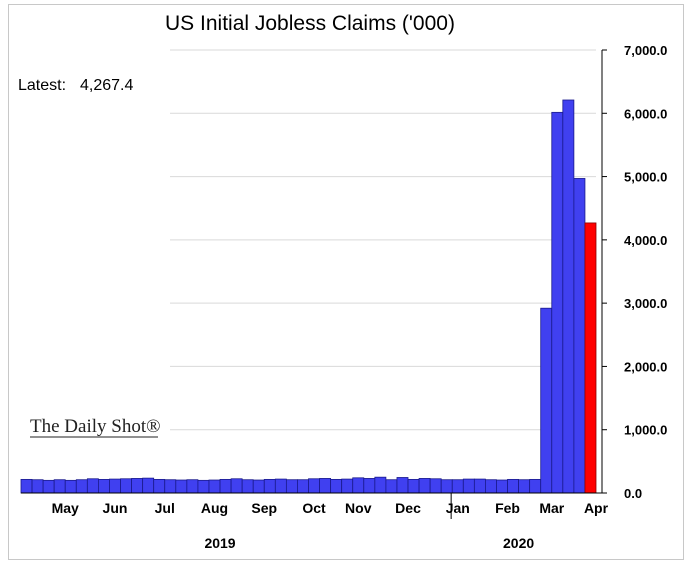  What do you see at coordinates (219, 543) in the screenshot?
I see `year-label: 2019` at bounding box center [219, 543].